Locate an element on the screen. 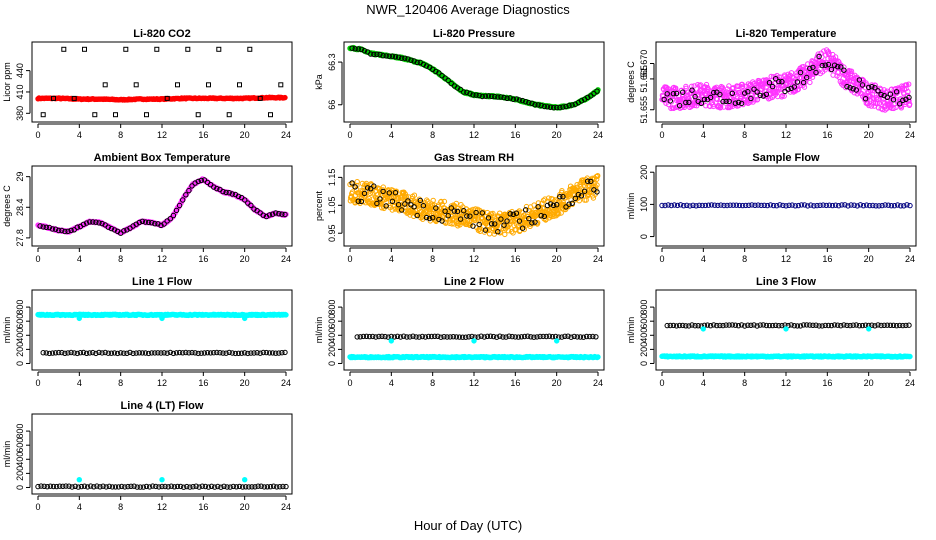 The width and height of the screenshot is (936, 540). x-tick-label: 4 is located at coordinates (703, 383).